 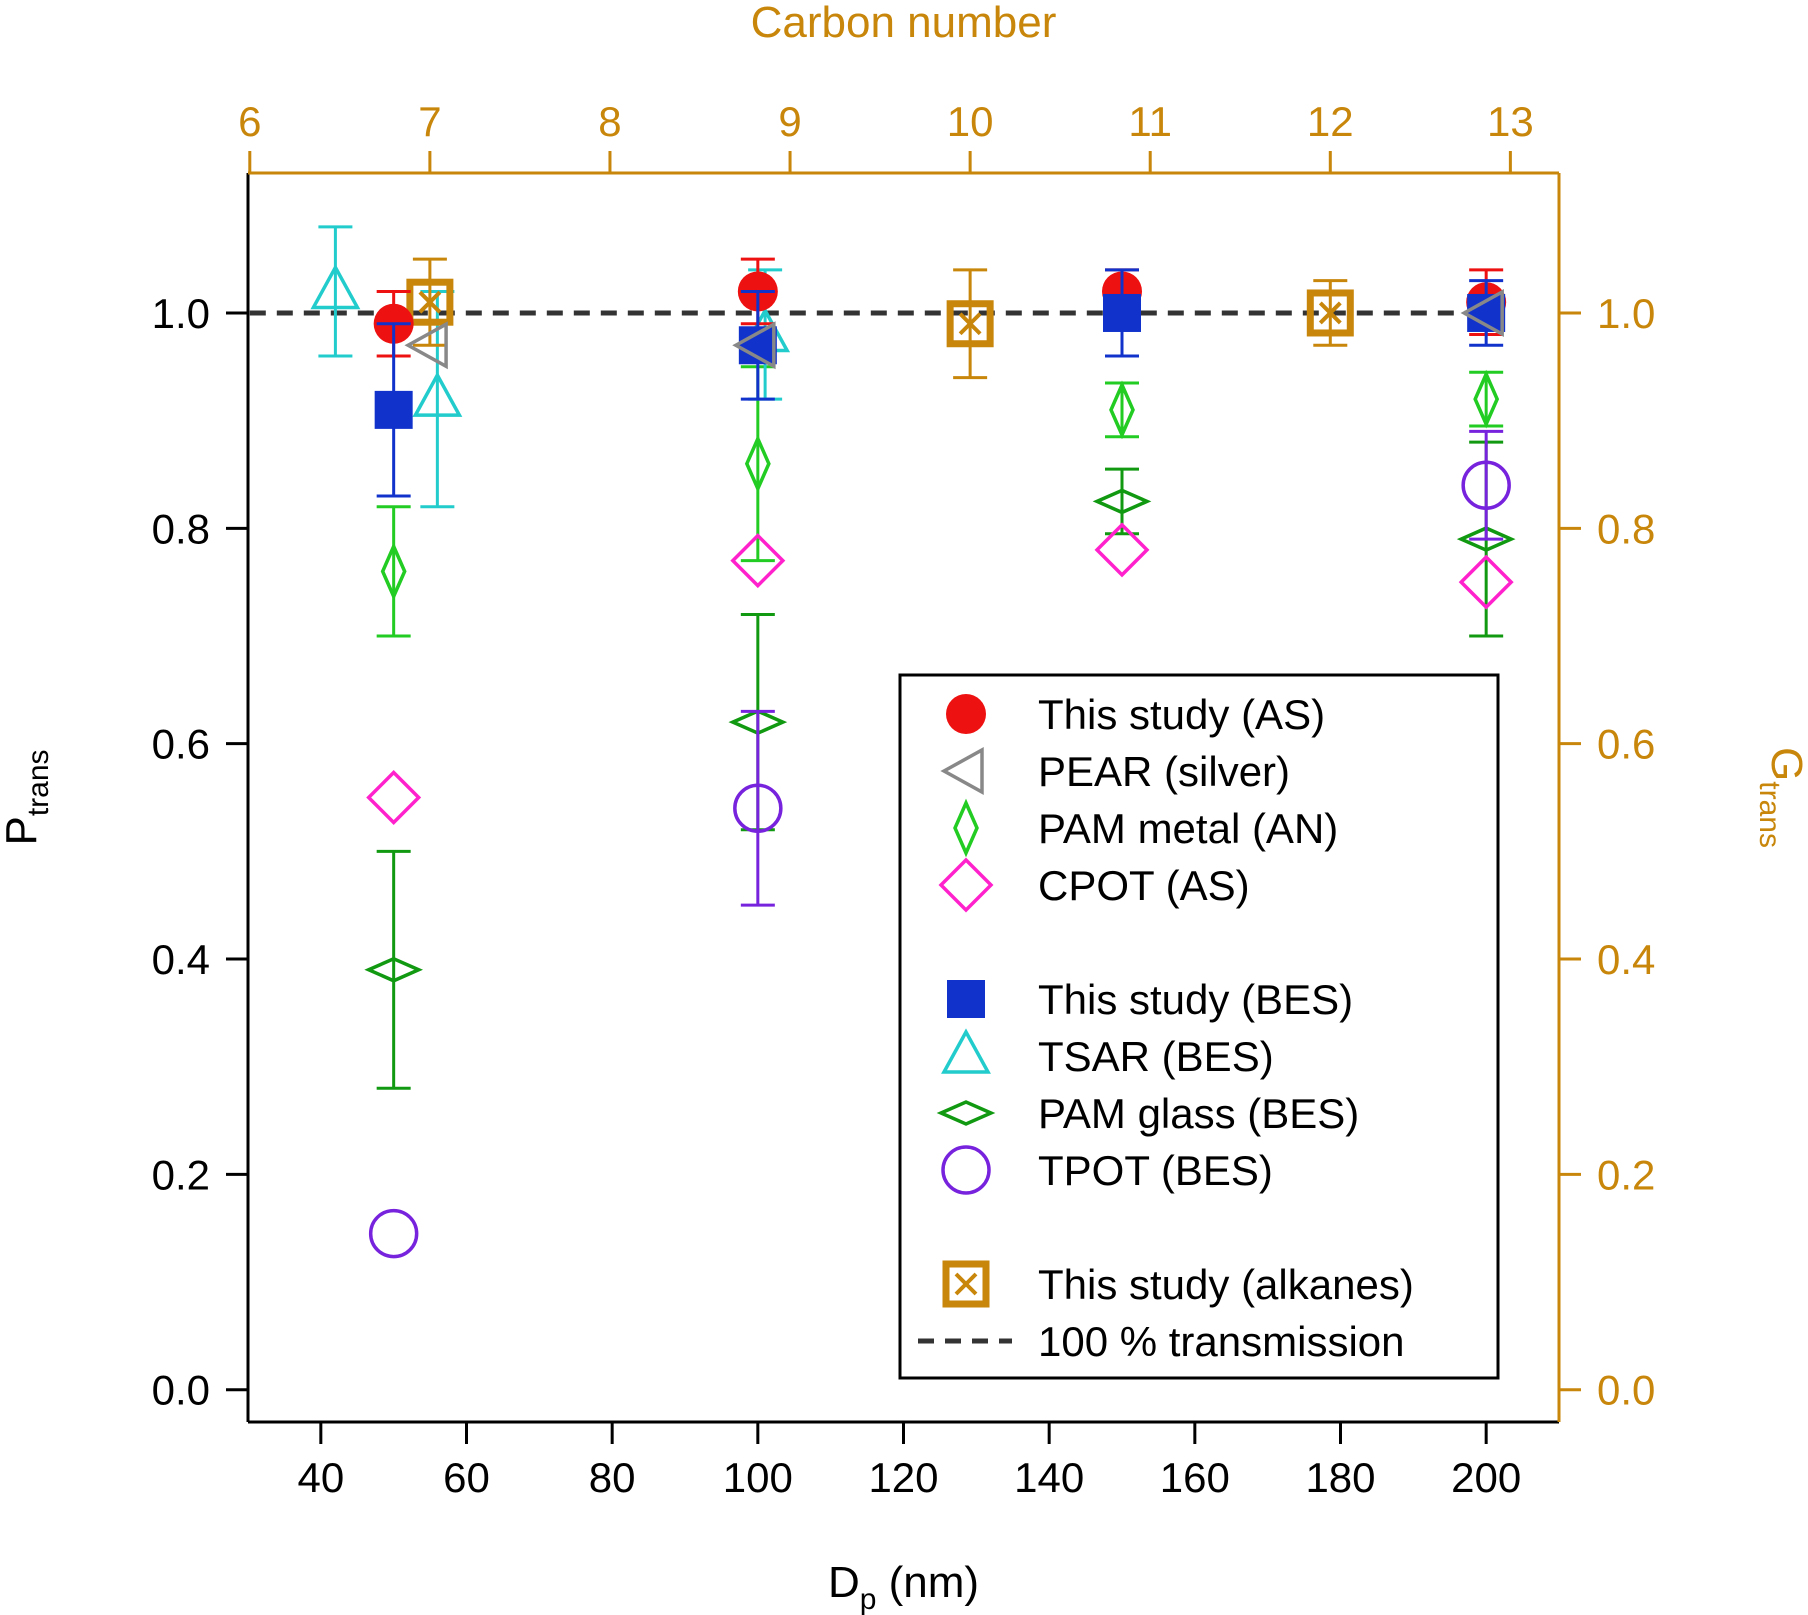 I want to click on y2-tick-label: 0.6, so click(x=1626, y=744).